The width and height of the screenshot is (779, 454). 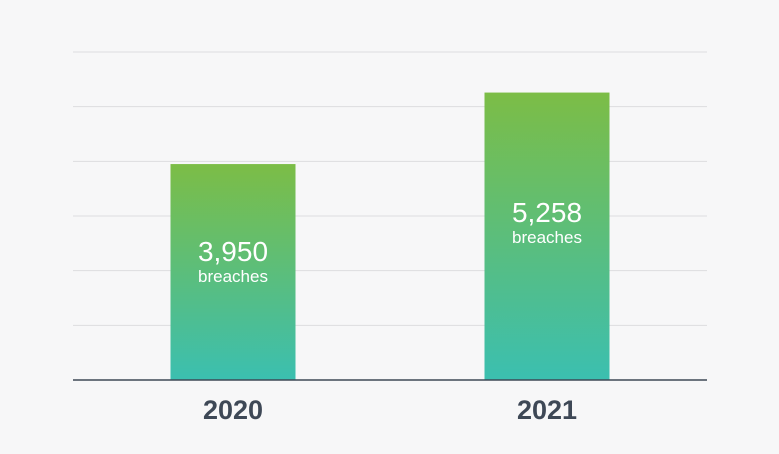 I want to click on bar-2021, so click(x=547, y=236).